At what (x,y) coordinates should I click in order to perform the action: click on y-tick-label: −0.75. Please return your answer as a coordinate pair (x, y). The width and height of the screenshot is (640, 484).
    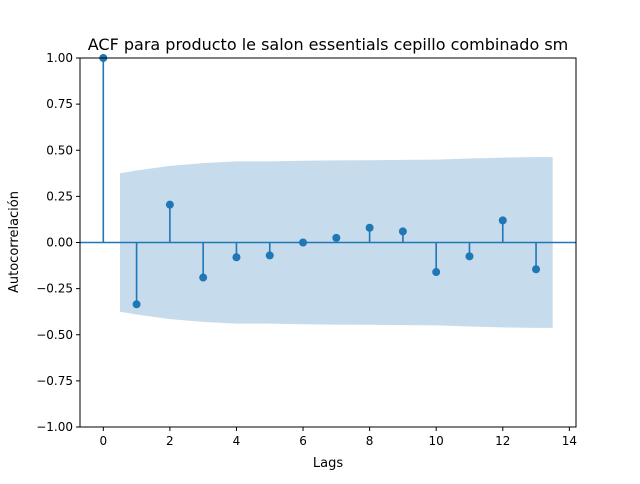
    Looking at the image, I should click on (54, 381).